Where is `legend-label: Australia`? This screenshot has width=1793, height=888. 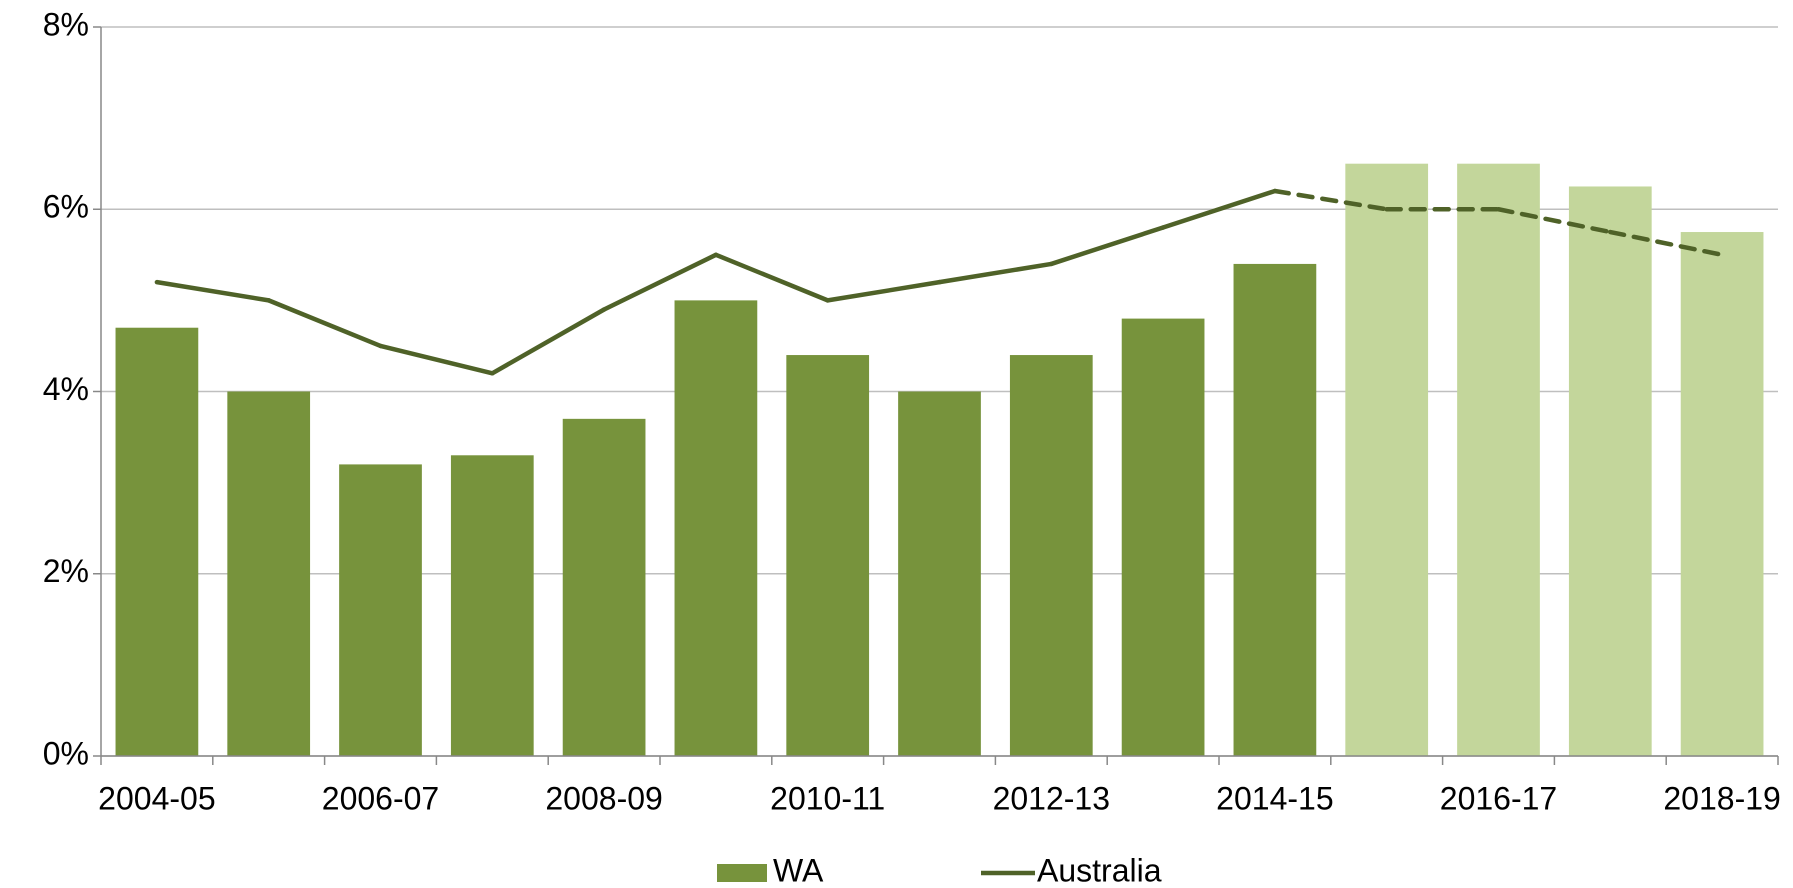
legend-label: Australia is located at coordinates (1099, 870).